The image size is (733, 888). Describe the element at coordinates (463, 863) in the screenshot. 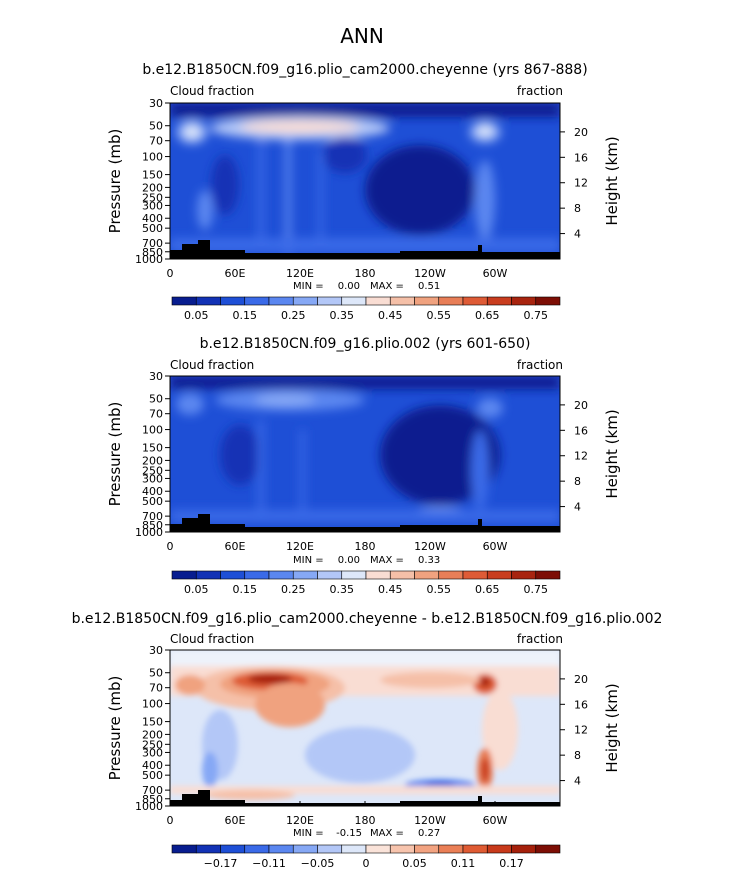

I see `colorbar-label: 0.11` at that location.